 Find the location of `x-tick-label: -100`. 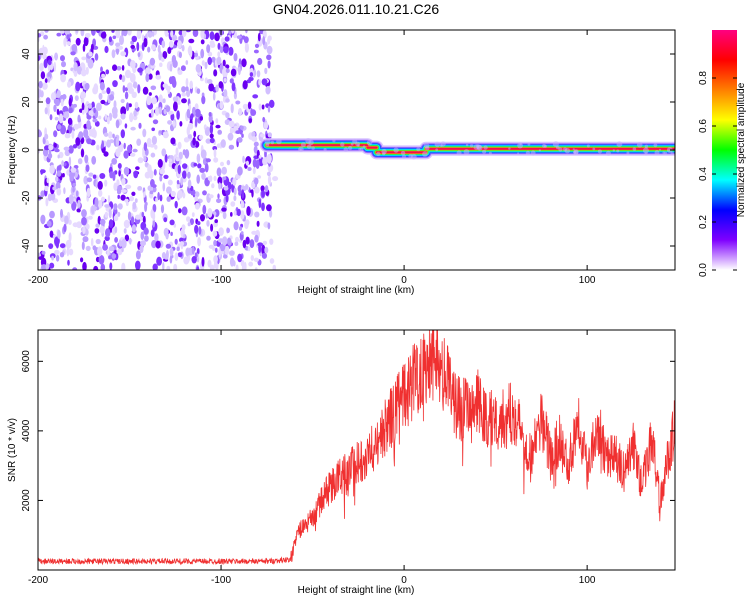

x-tick-label: -100 is located at coordinates (221, 280).